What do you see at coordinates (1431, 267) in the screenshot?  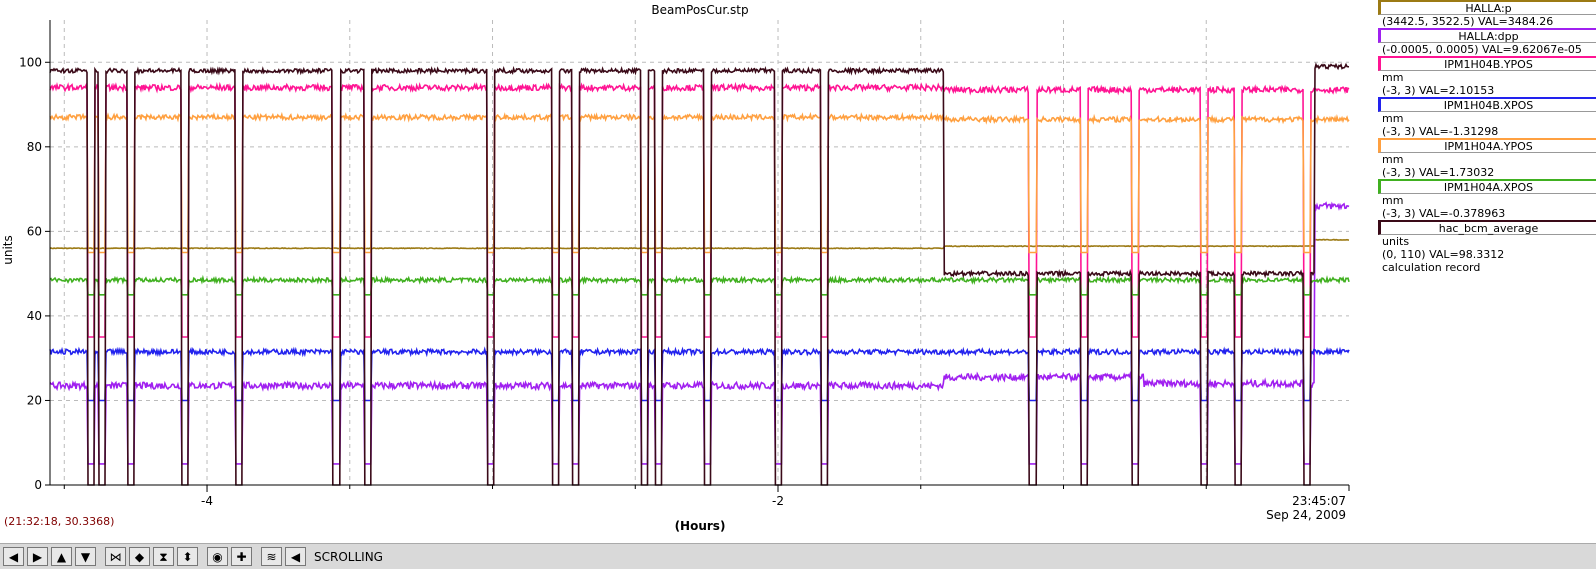 I see `legend-detail: calculation record` at bounding box center [1431, 267].